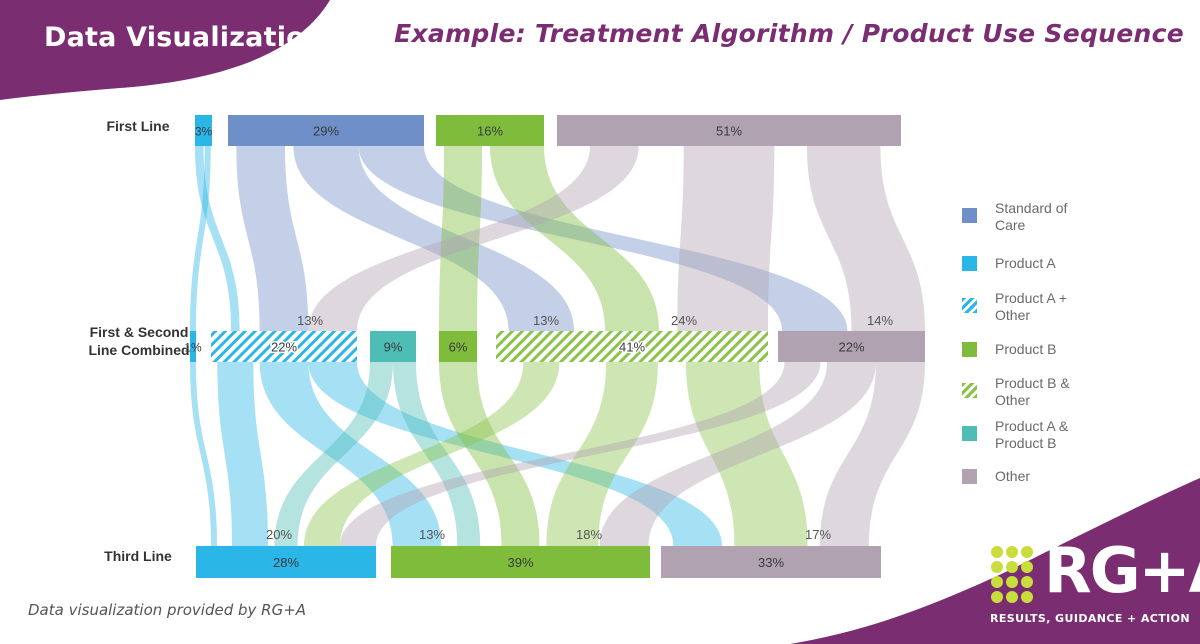 The width and height of the screenshot is (1200, 644). What do you see at coordinates (589, 534) in the screenshot?
I see `flow-value-label: 18%` at bounding box center [589, 534].